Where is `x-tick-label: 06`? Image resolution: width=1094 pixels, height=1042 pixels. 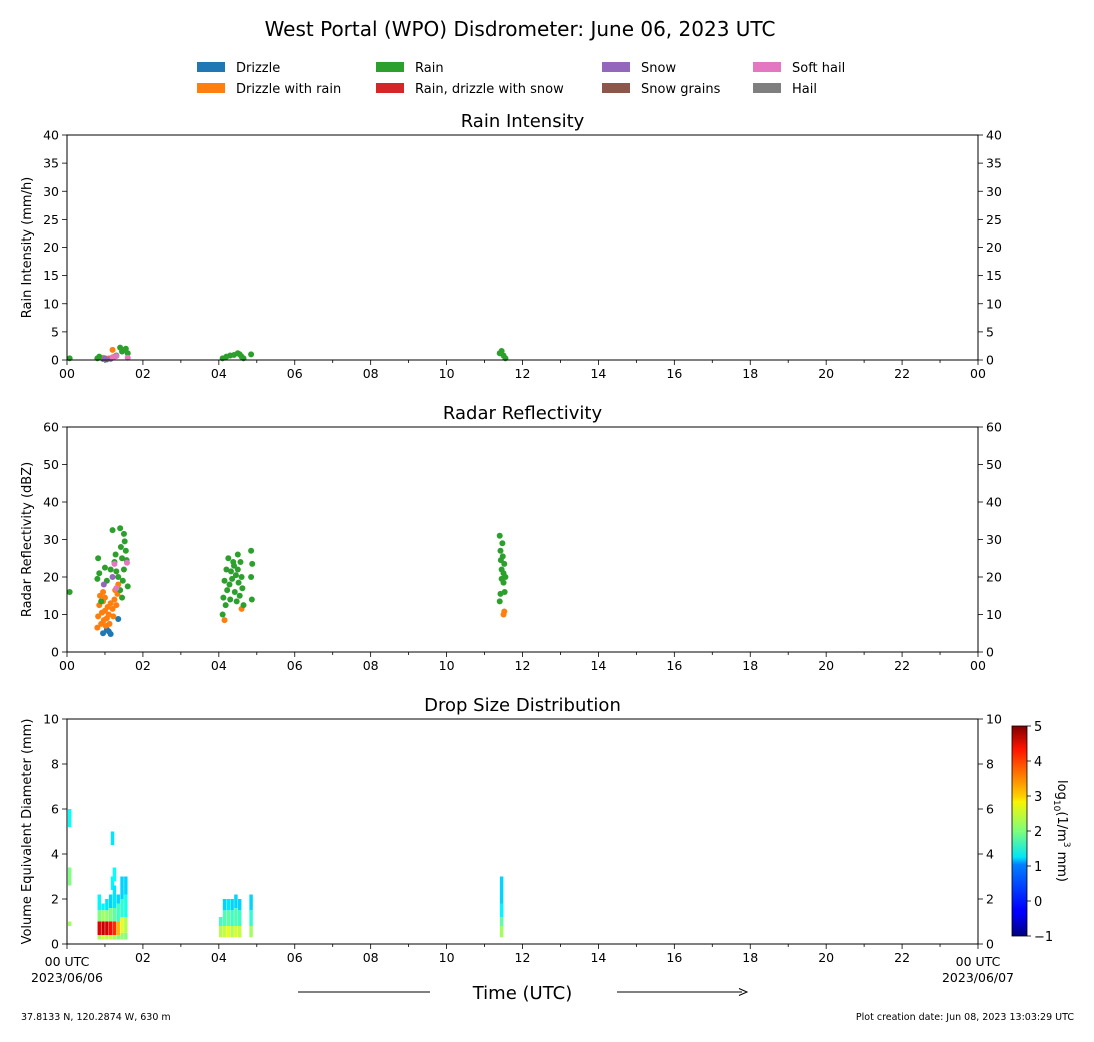
x-tick-label: 06 is located at coordinates (295, 665).